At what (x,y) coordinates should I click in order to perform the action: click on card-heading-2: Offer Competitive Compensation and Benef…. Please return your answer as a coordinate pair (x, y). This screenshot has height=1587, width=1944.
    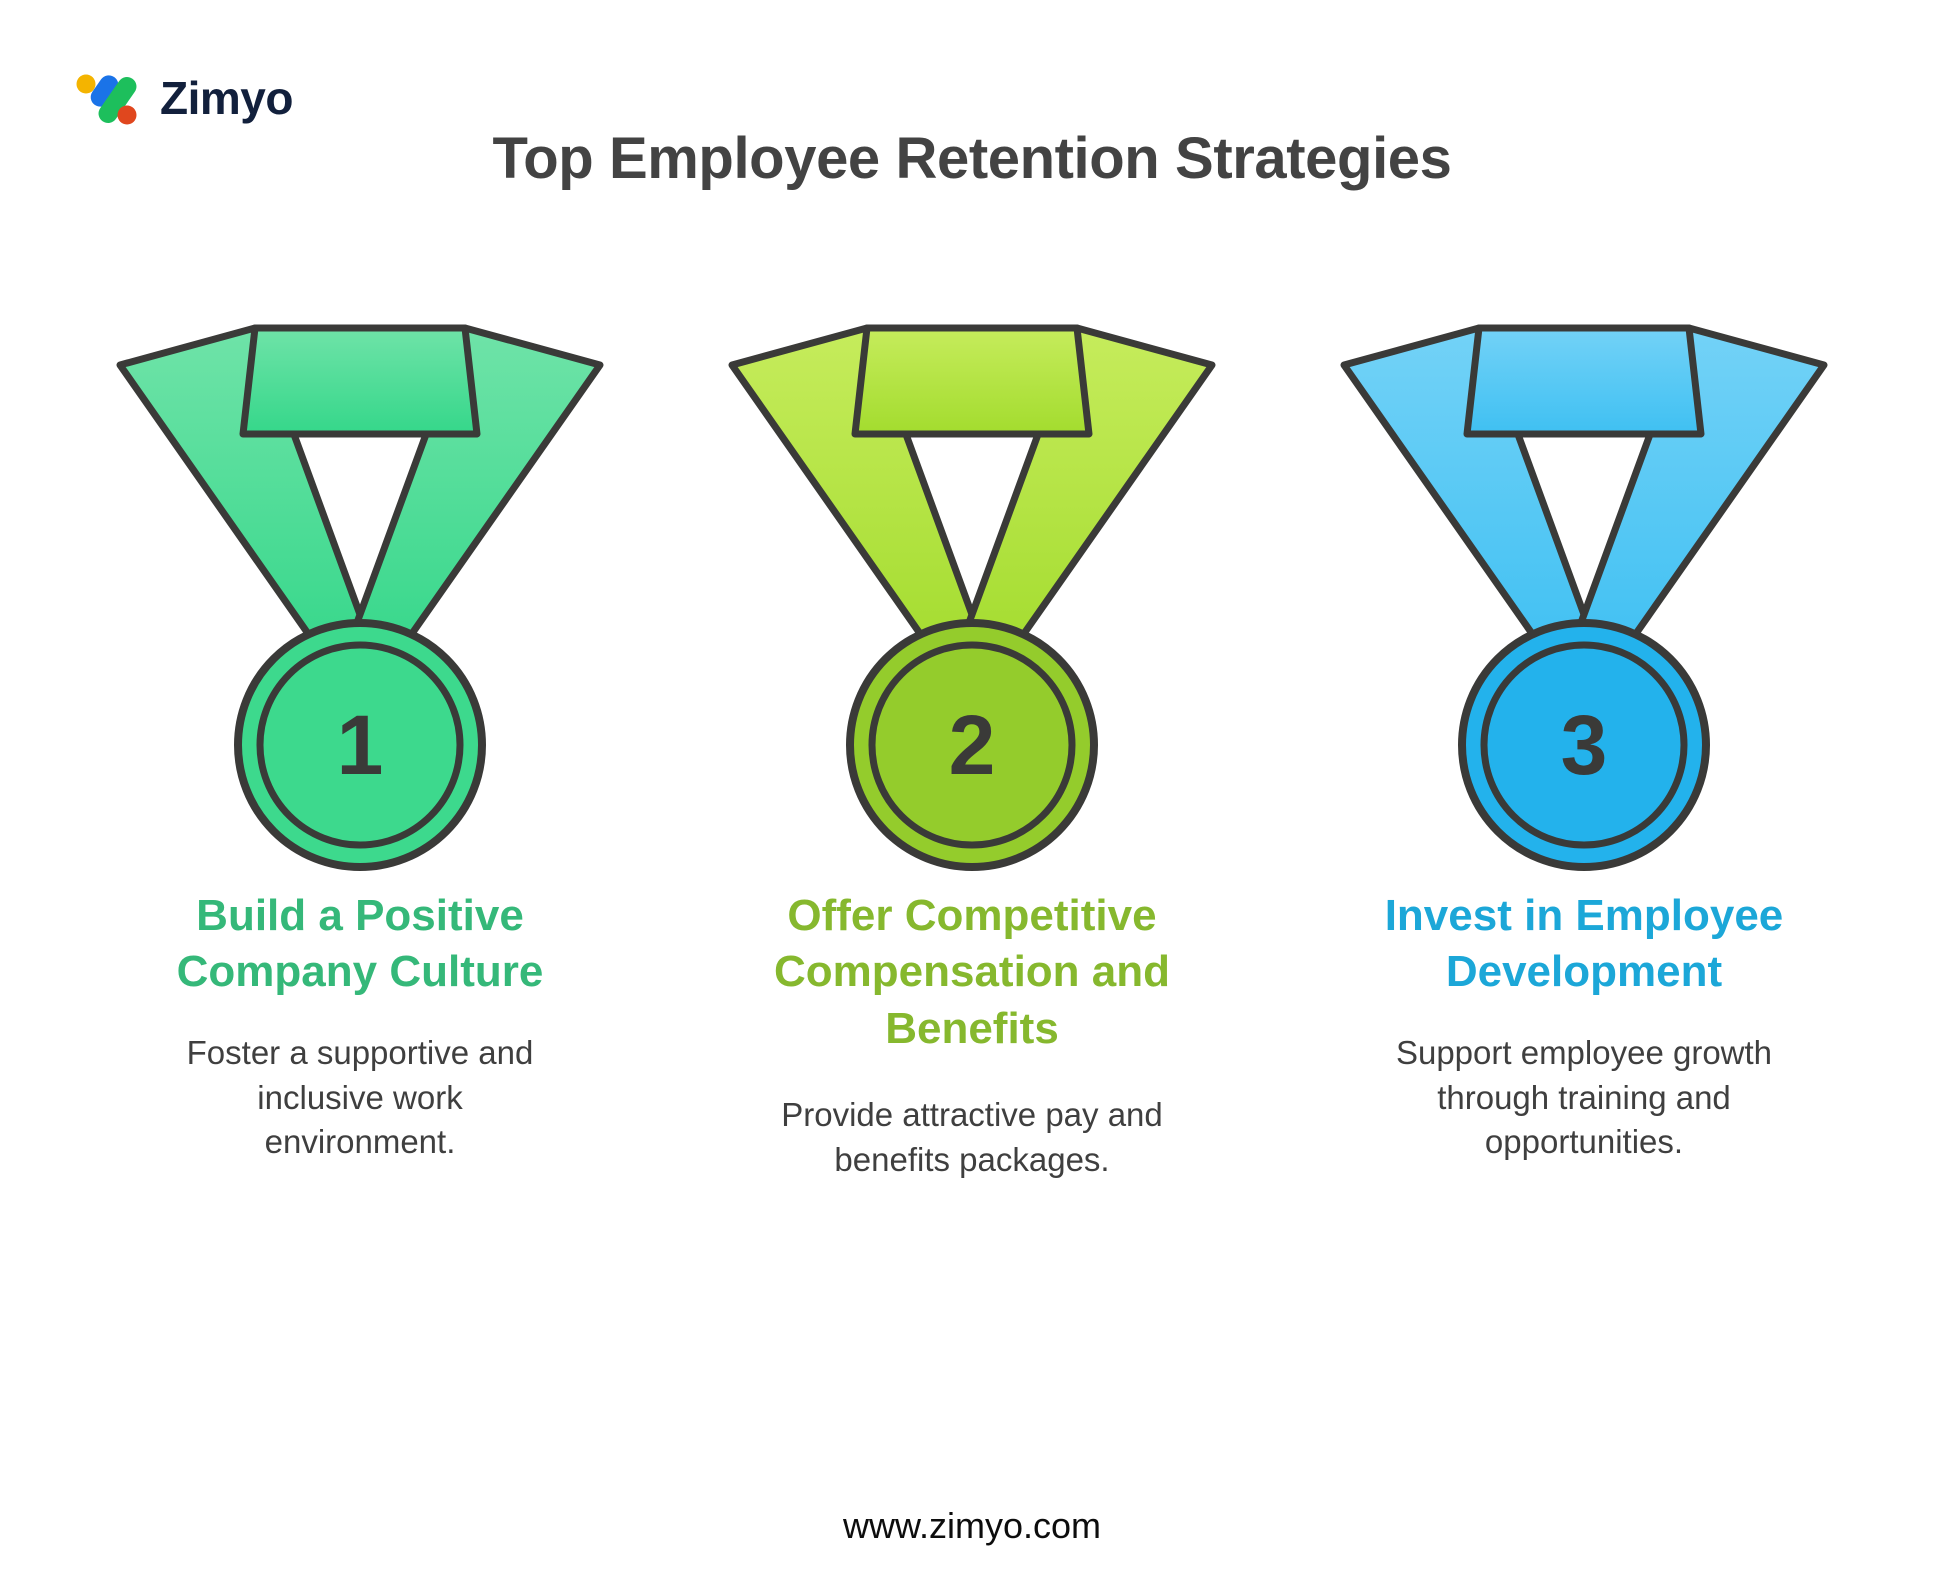
    Looking at the image, I should click on (972, 972).